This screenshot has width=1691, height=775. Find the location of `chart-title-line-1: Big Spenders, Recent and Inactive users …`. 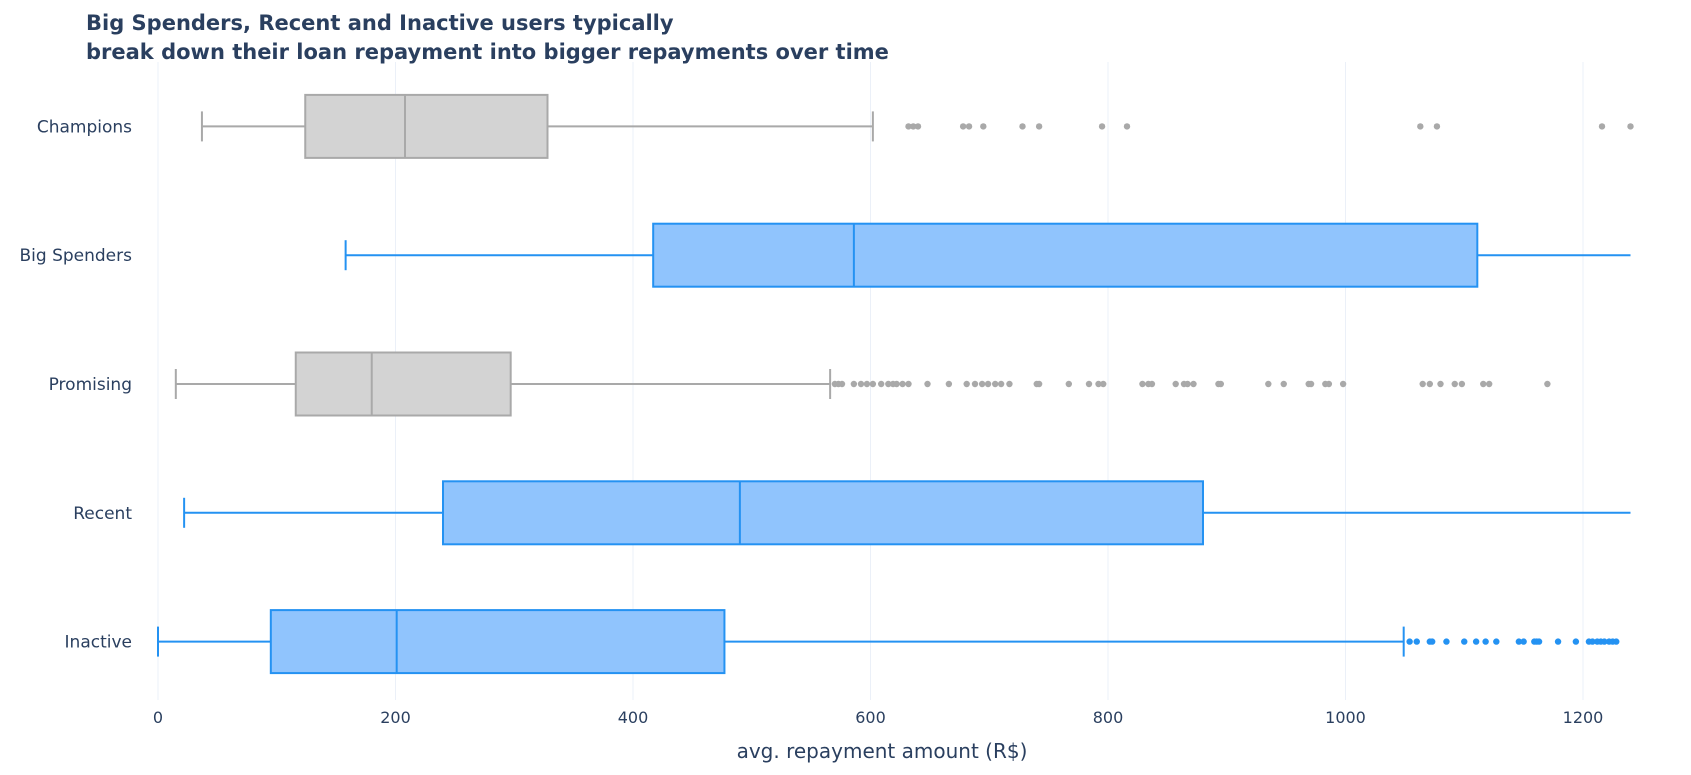

chart-title-line-1: Big Spenders, Recent and Inactive users … is located at coordinates (380, 23).